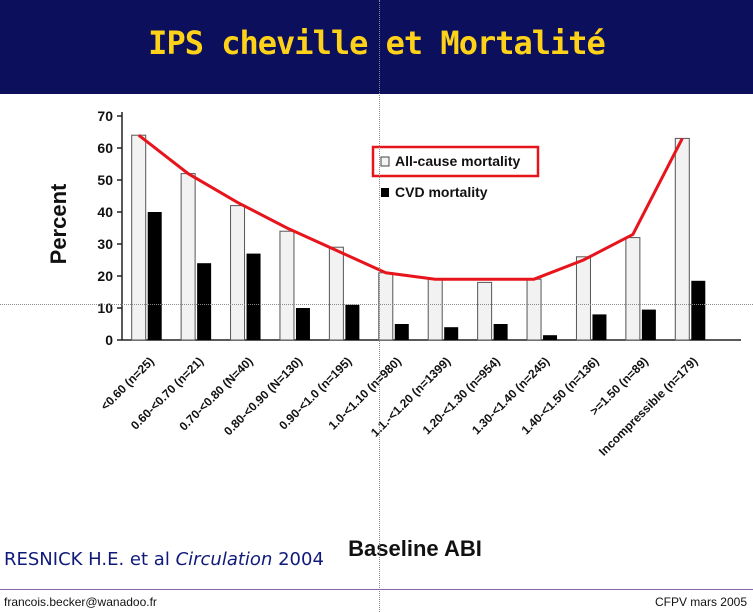 The image size is (753, 612). What do you see at coordinates (105, 308) in the screenshot?
I see `y-tick-label: 10` at bounding box center [105, 308].